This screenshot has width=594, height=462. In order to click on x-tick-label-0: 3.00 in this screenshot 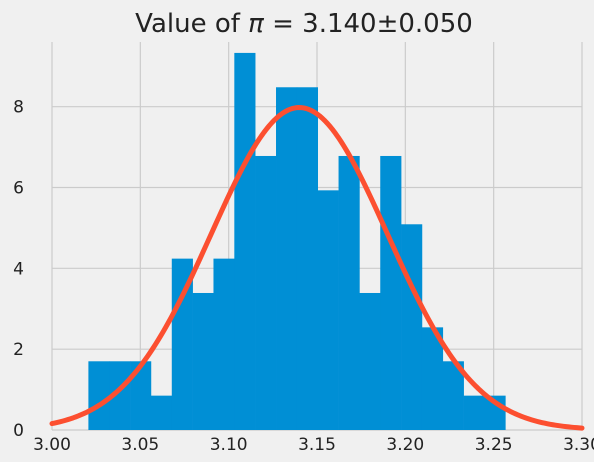, I will do `click(52, 445)`.